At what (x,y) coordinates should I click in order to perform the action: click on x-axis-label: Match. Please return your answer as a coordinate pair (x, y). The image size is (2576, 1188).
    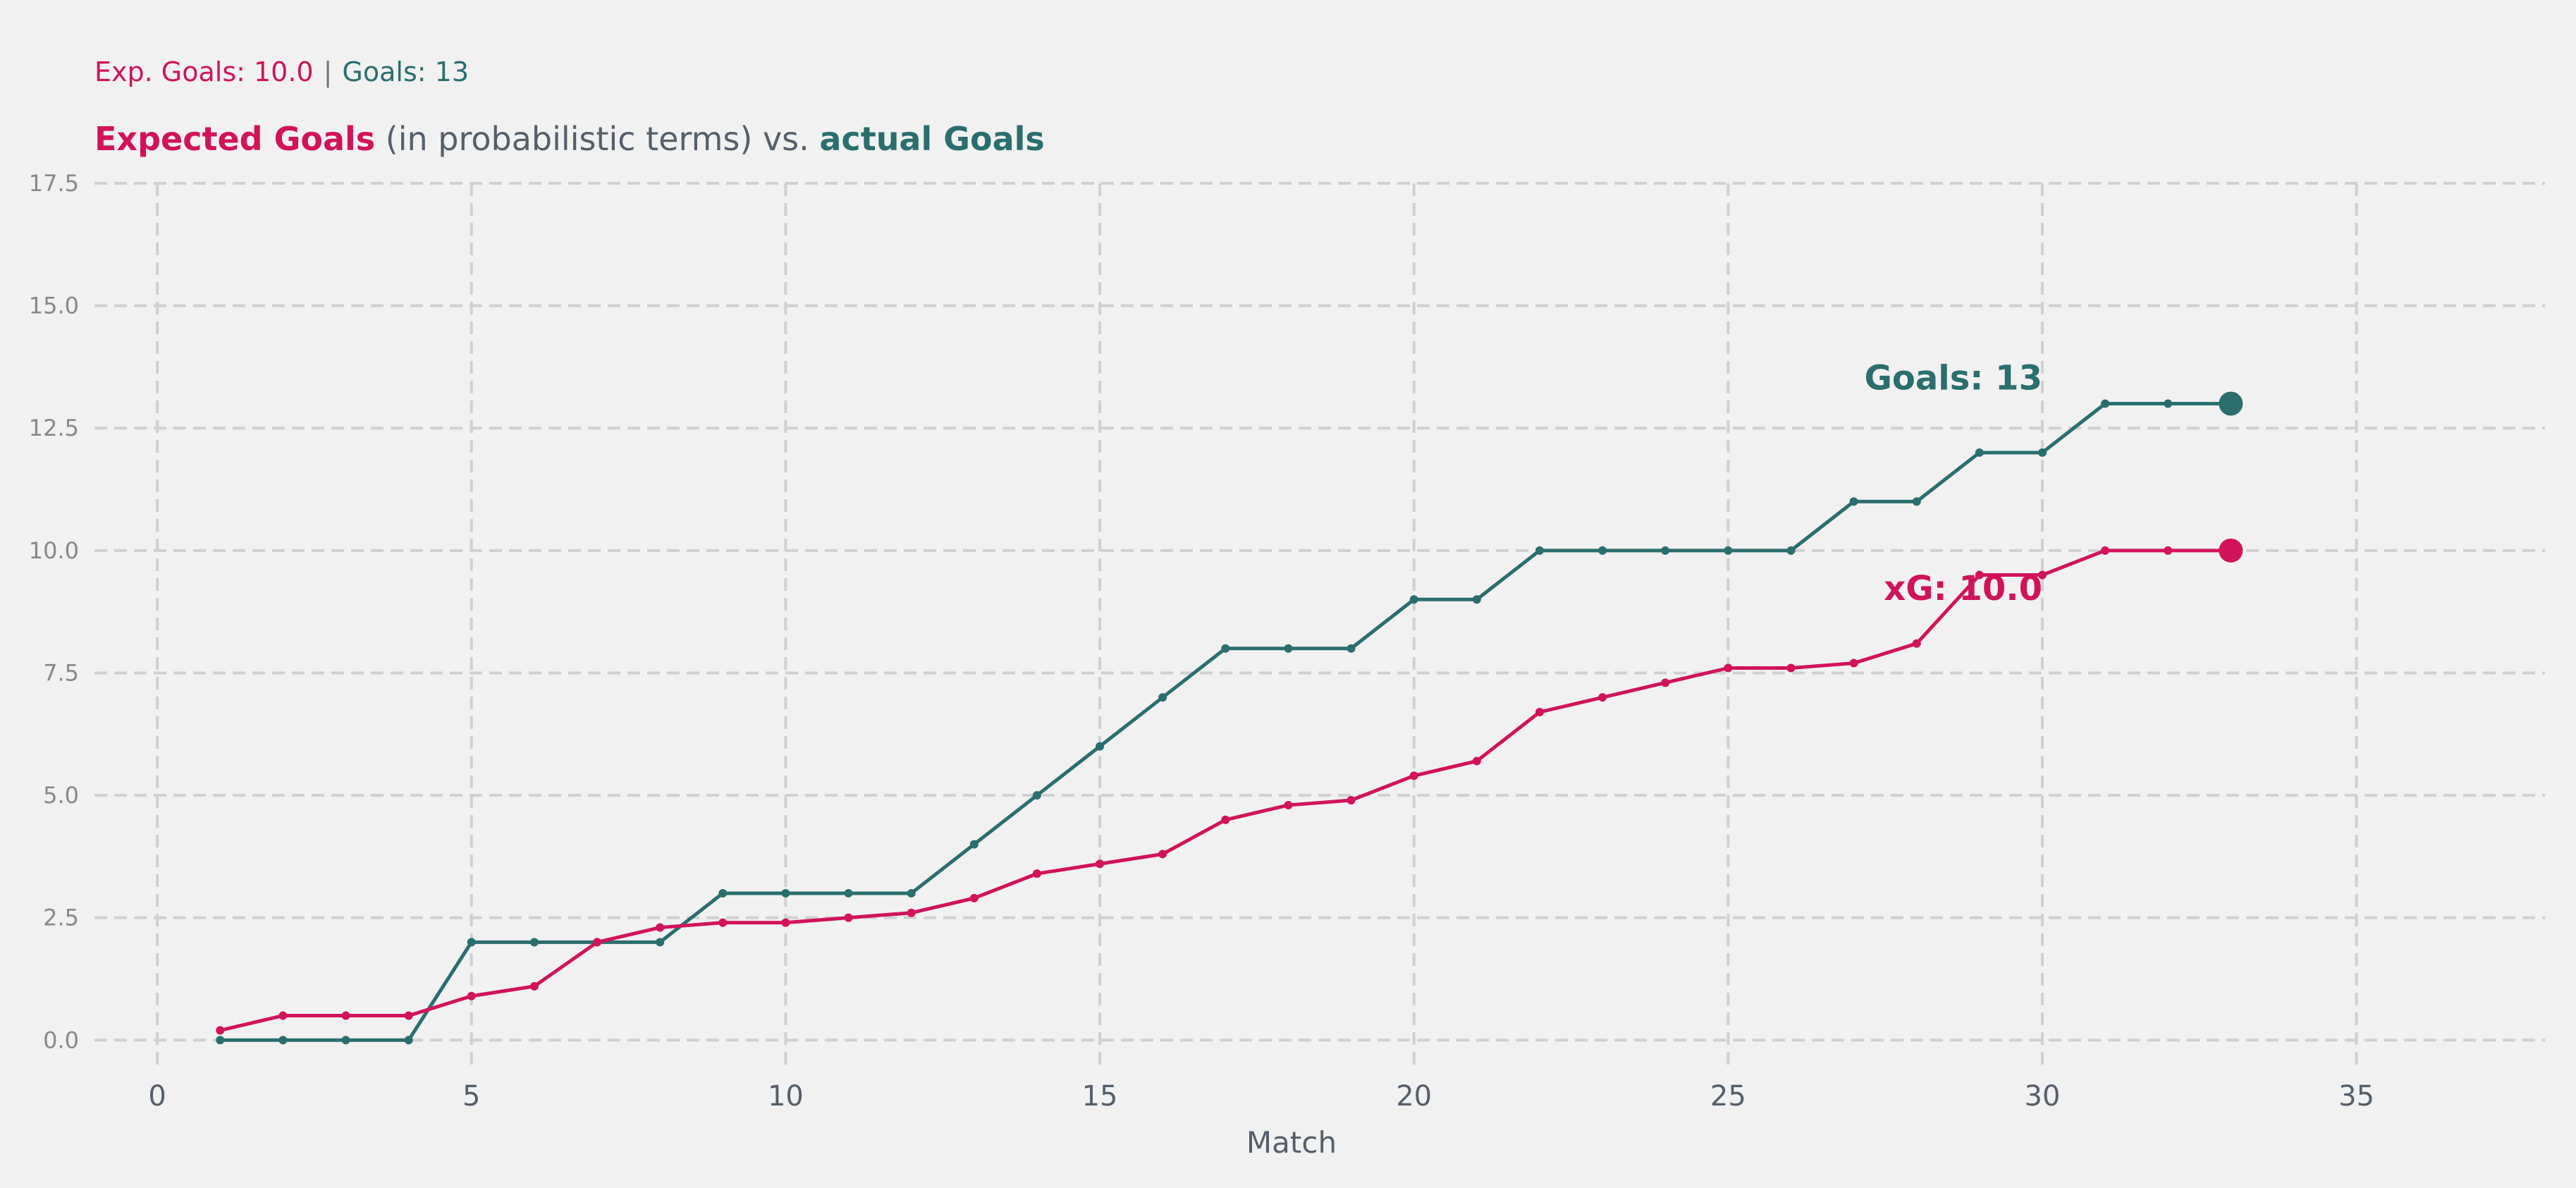
    Looking at the image, I should click on (1291, 1142).